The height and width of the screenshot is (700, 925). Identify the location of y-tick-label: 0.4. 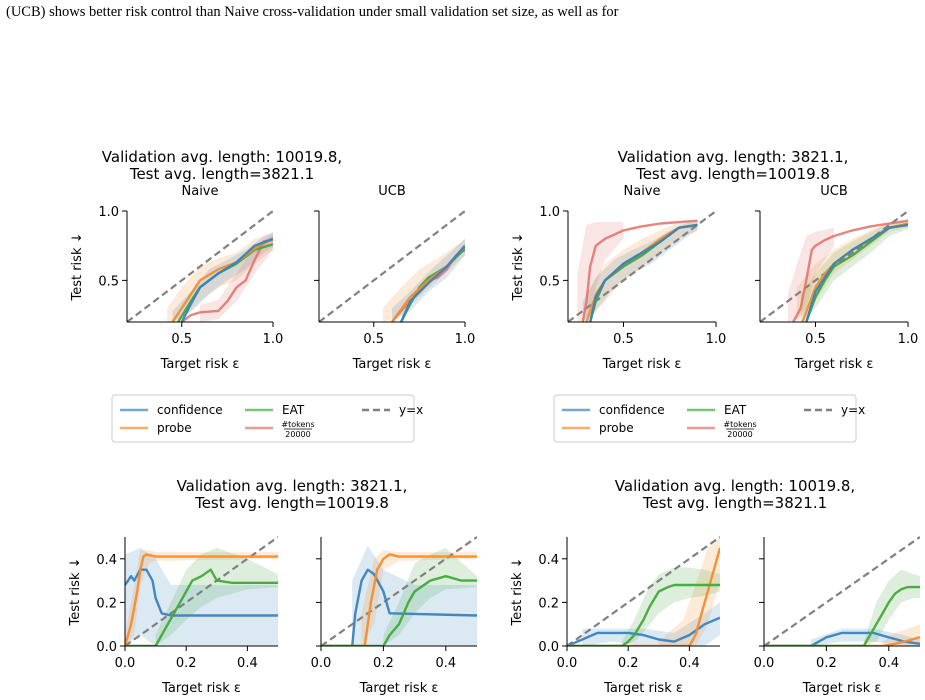
(548, 560).